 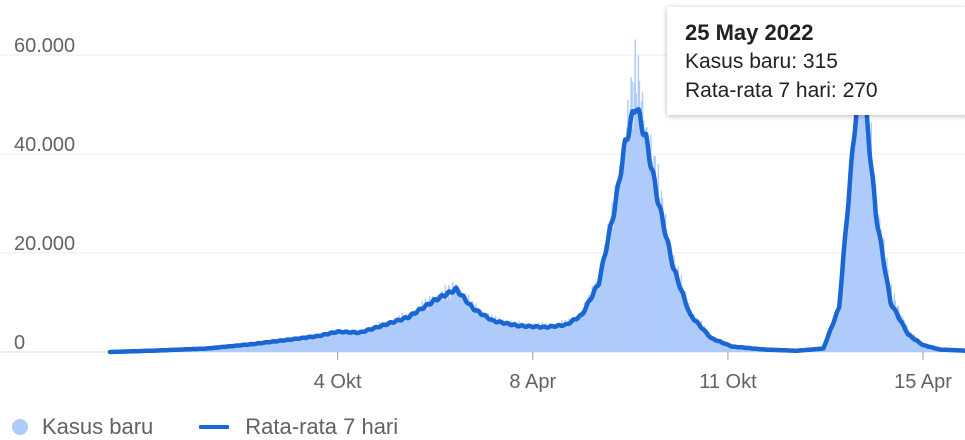 I want to click on tooltip-date: 25 May 2022, so click(x=749, y=32).